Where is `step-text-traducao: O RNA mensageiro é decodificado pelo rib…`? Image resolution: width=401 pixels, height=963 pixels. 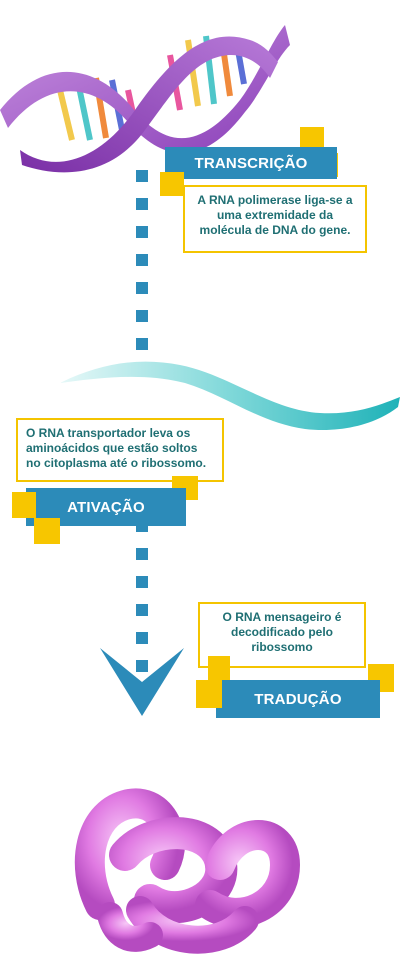
step-text-traducao: O RNA mensageiro é decodificado pelo rib… is located at coordinates (282, 632).